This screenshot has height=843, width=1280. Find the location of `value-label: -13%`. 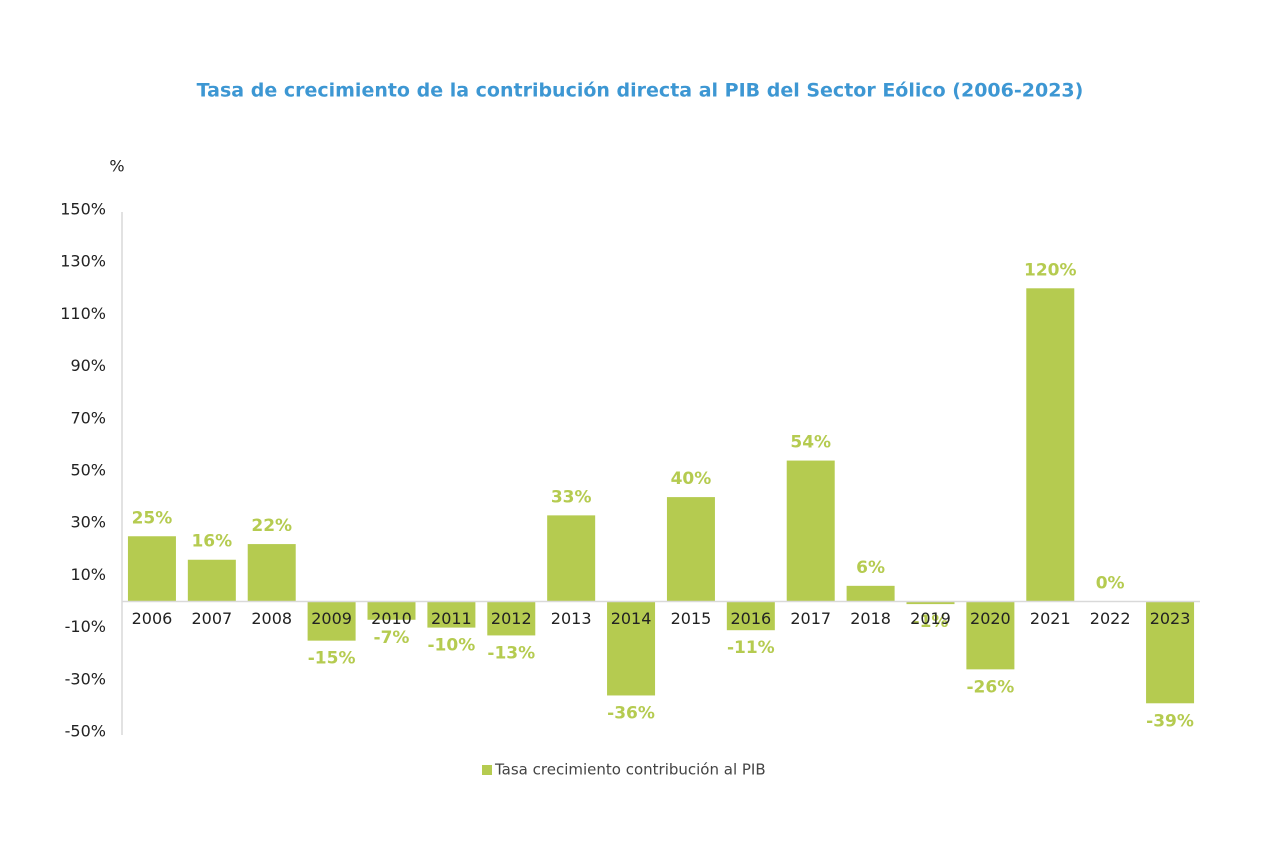

value-label: -13% is located at coordinates (511, 653).